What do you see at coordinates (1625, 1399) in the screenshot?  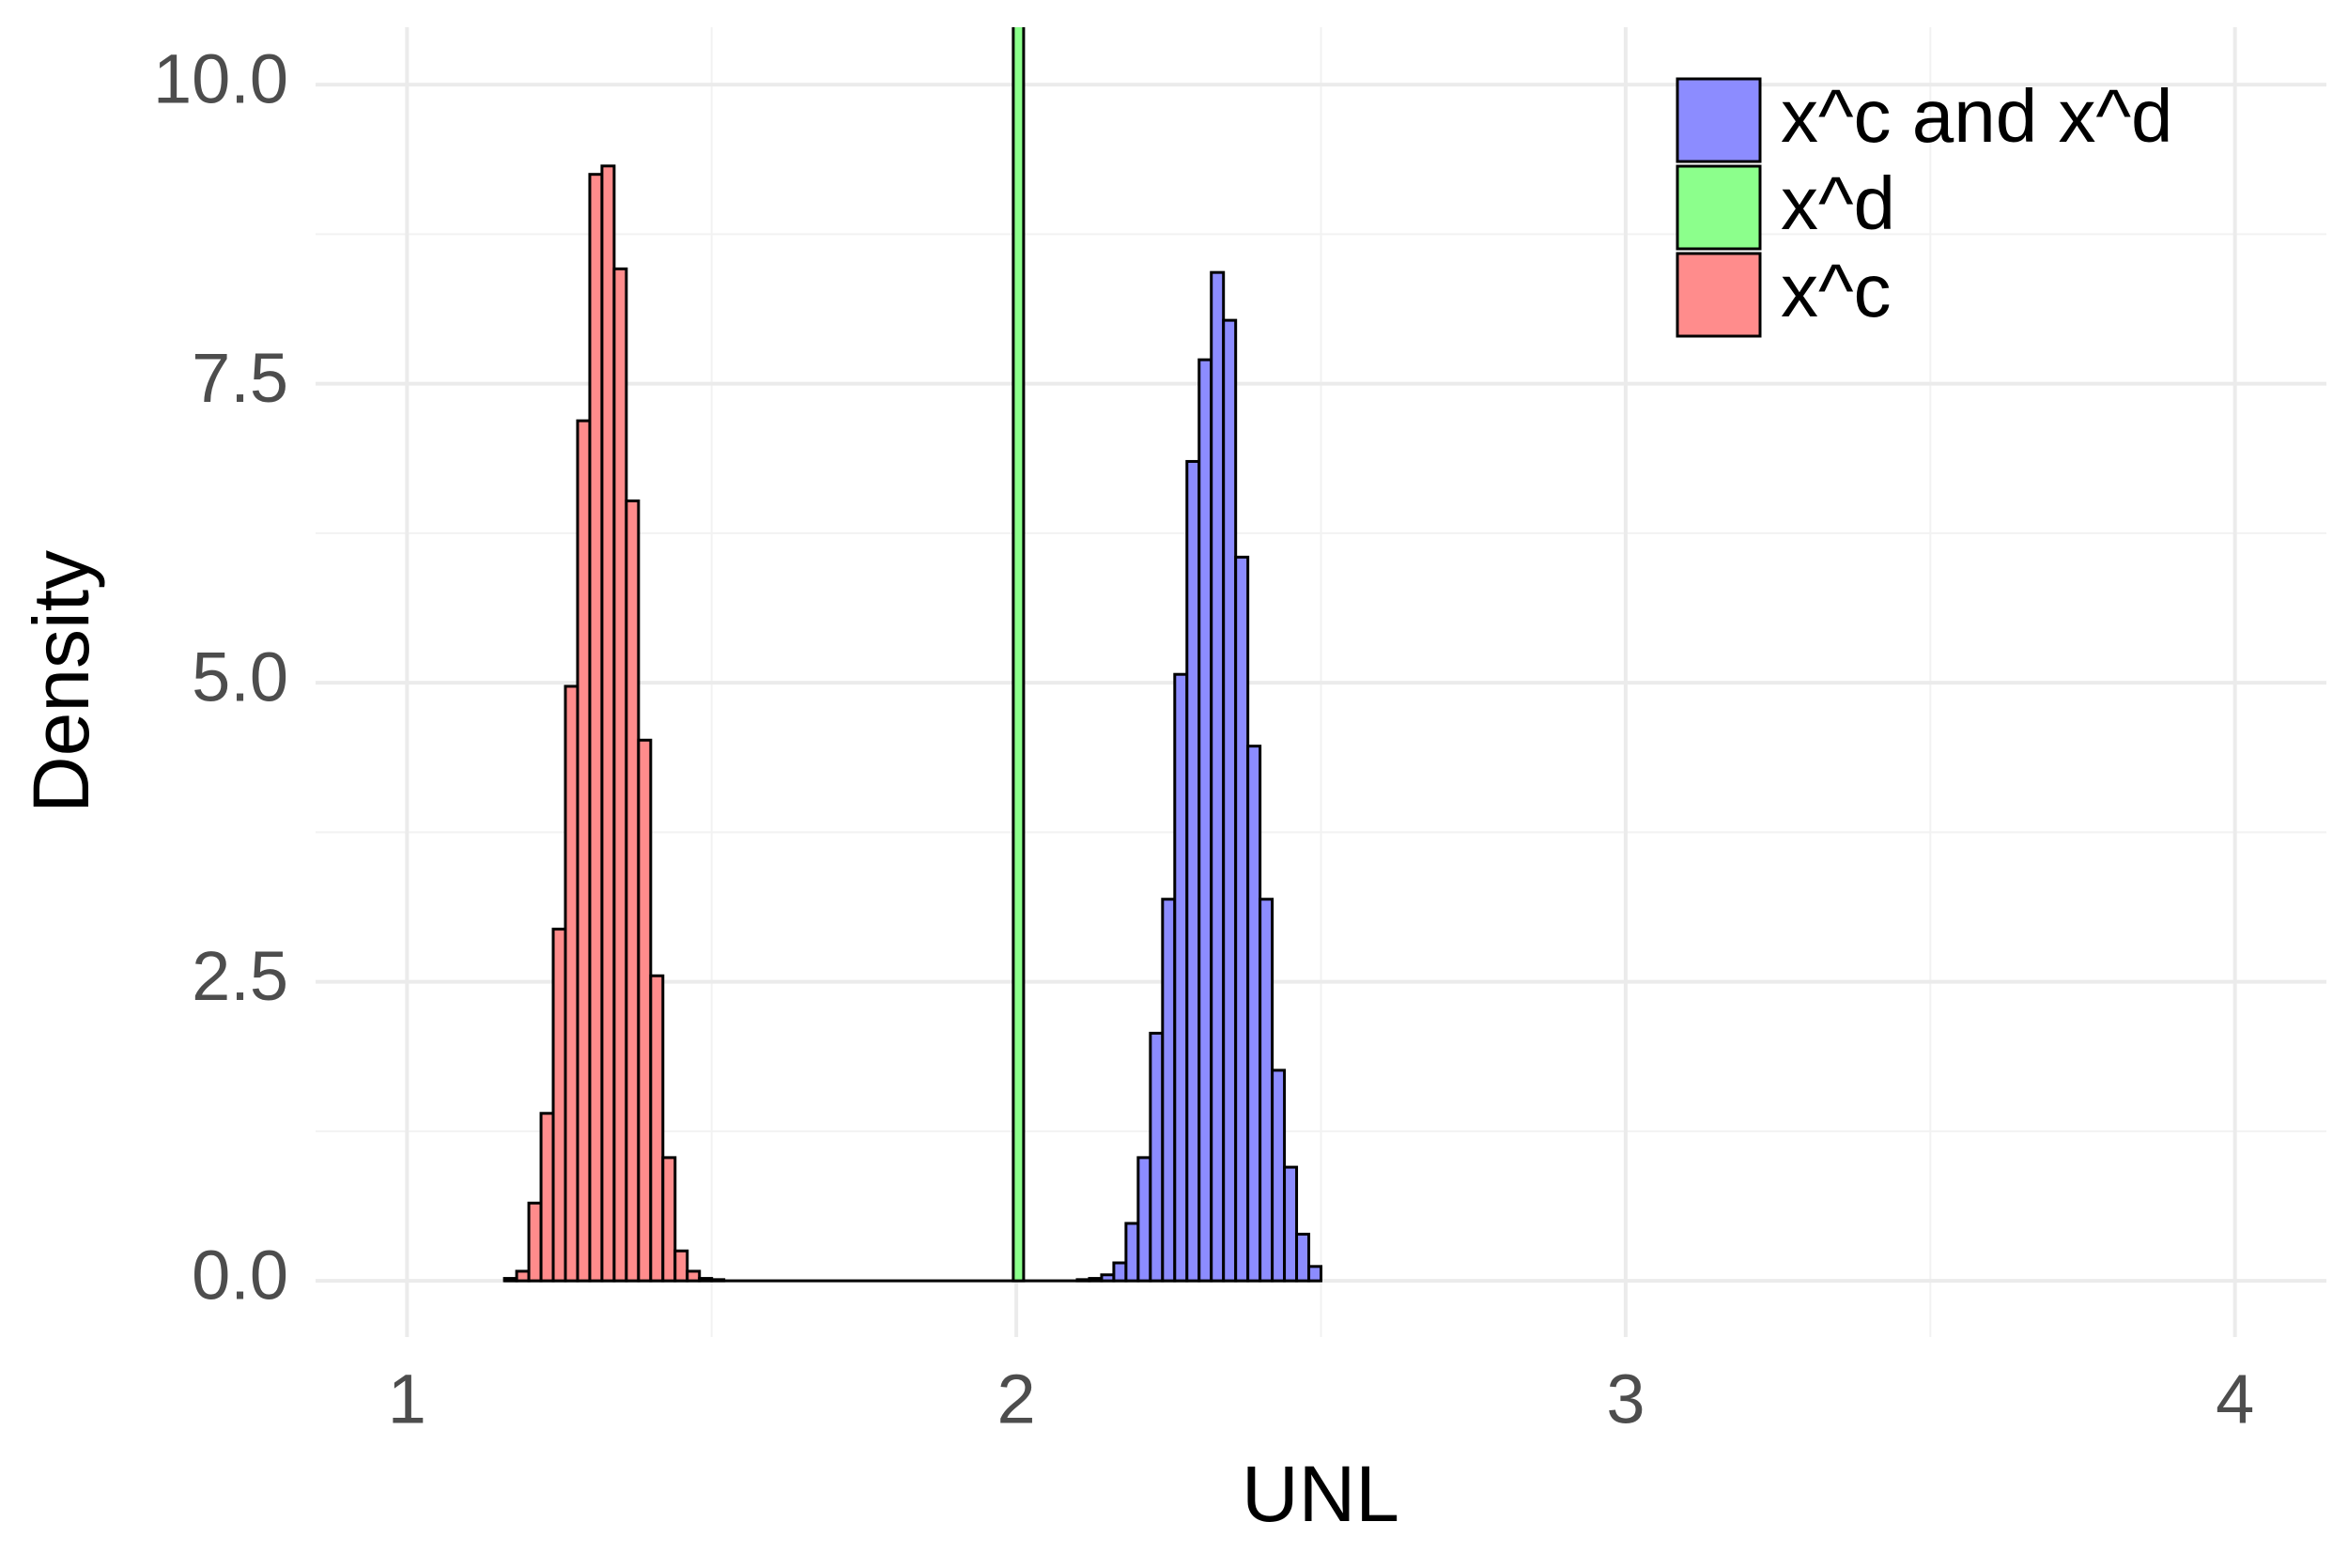 I see `x-tick-label: 3` at bounding box center [1625, 1399].